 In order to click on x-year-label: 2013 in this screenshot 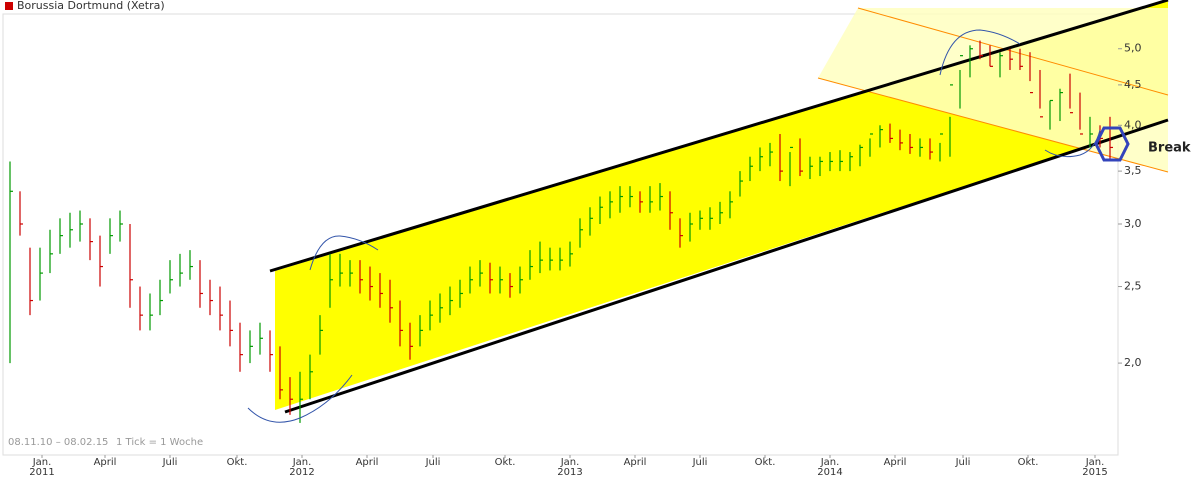, I will do `click(569, 471)`.